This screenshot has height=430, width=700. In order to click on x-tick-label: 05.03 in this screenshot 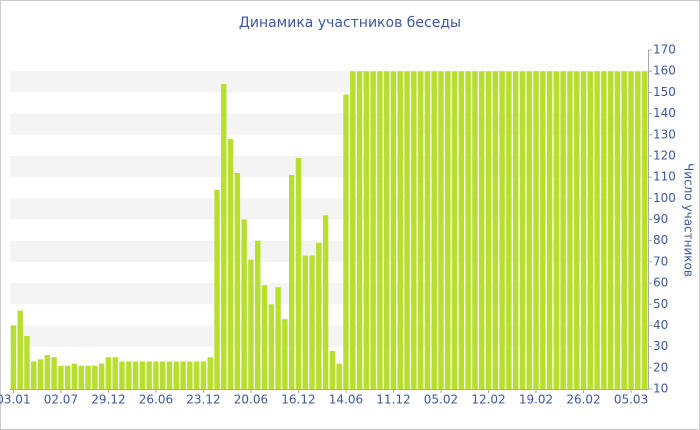, I will do `click(631, 400)`.